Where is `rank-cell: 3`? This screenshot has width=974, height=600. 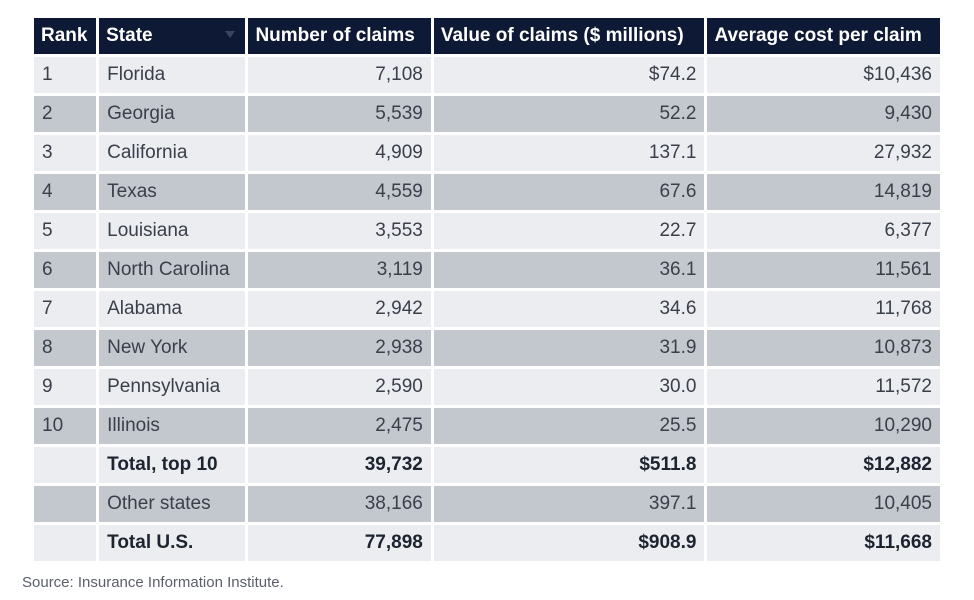
rank-cell: 3 is located at coordinates (65, 153).